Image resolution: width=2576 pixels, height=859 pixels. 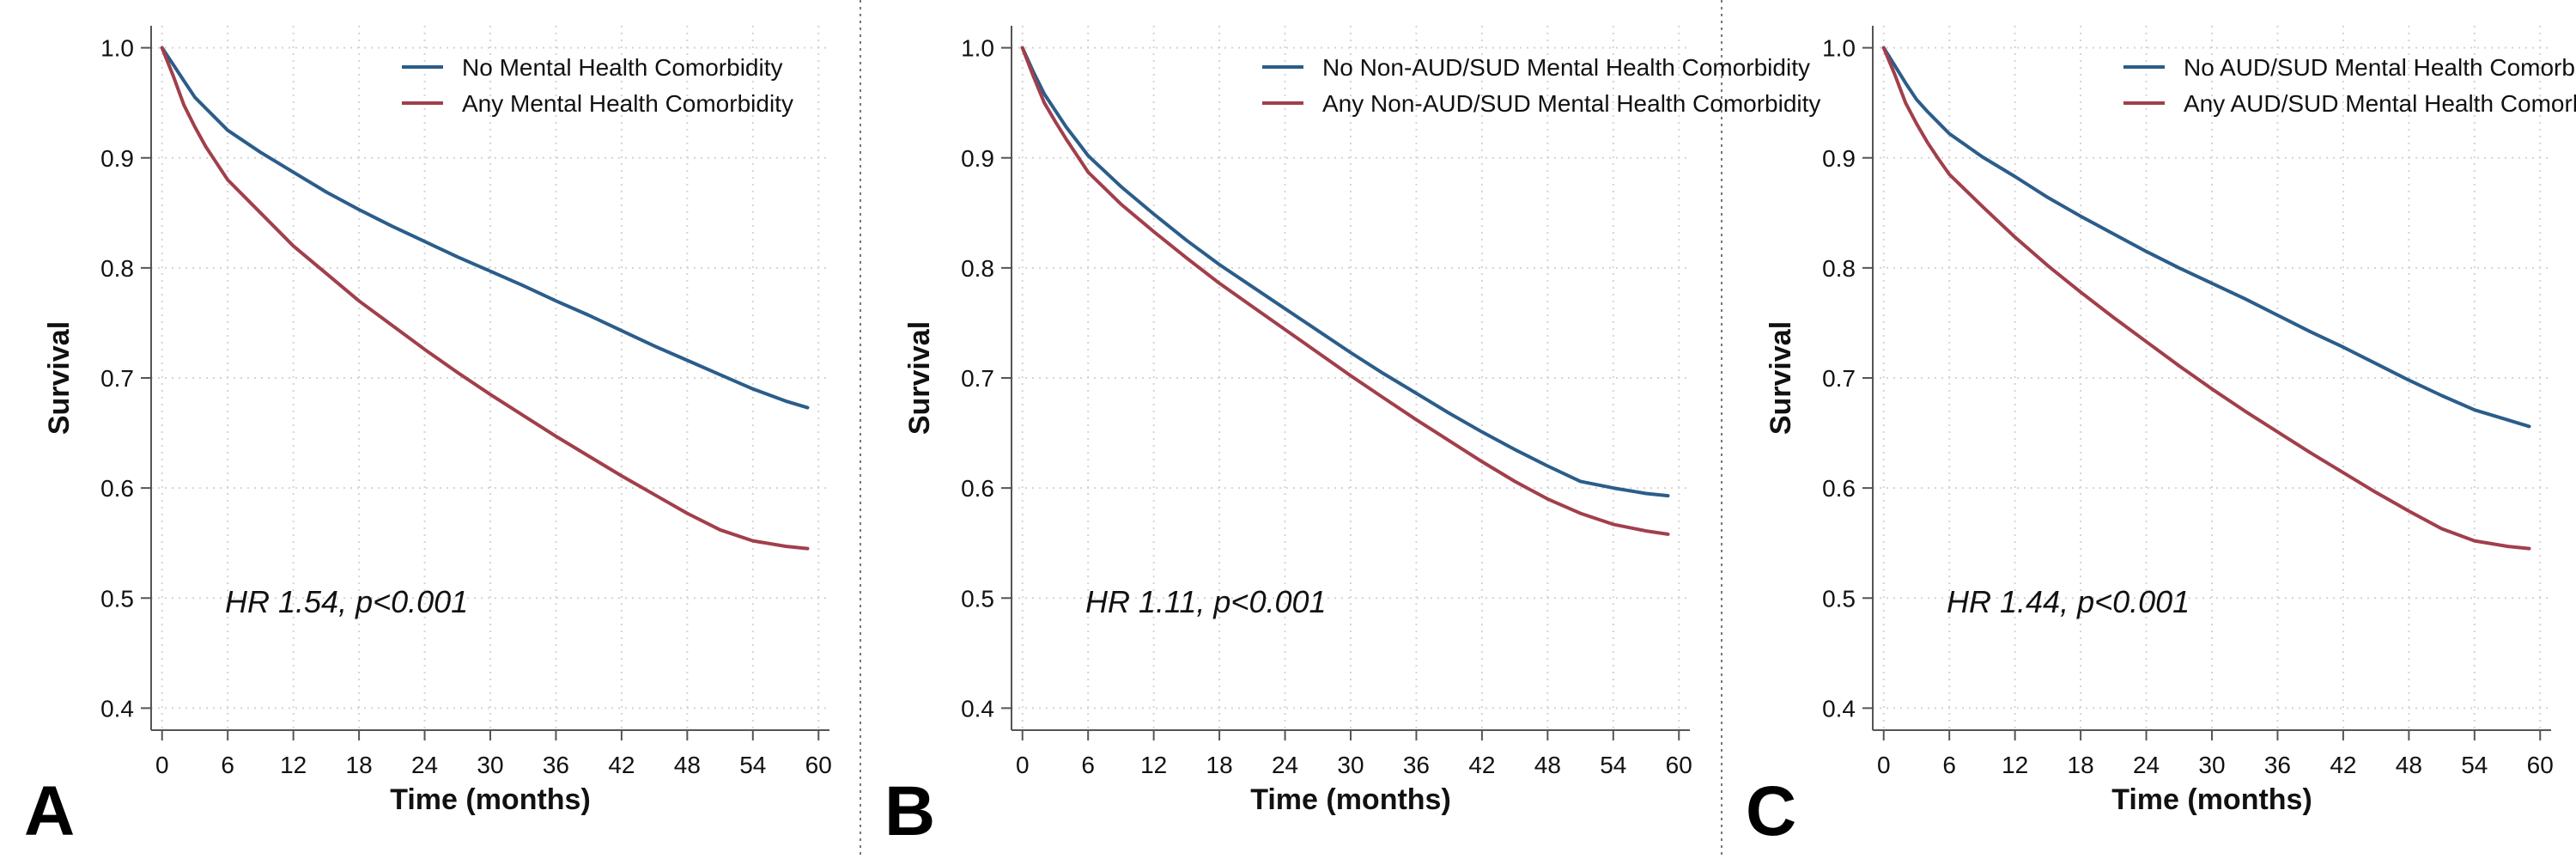 What do you see at coordinates (49, 811) in the screenshot?
I see `panel-label: A` at bounding box center [49, 811].